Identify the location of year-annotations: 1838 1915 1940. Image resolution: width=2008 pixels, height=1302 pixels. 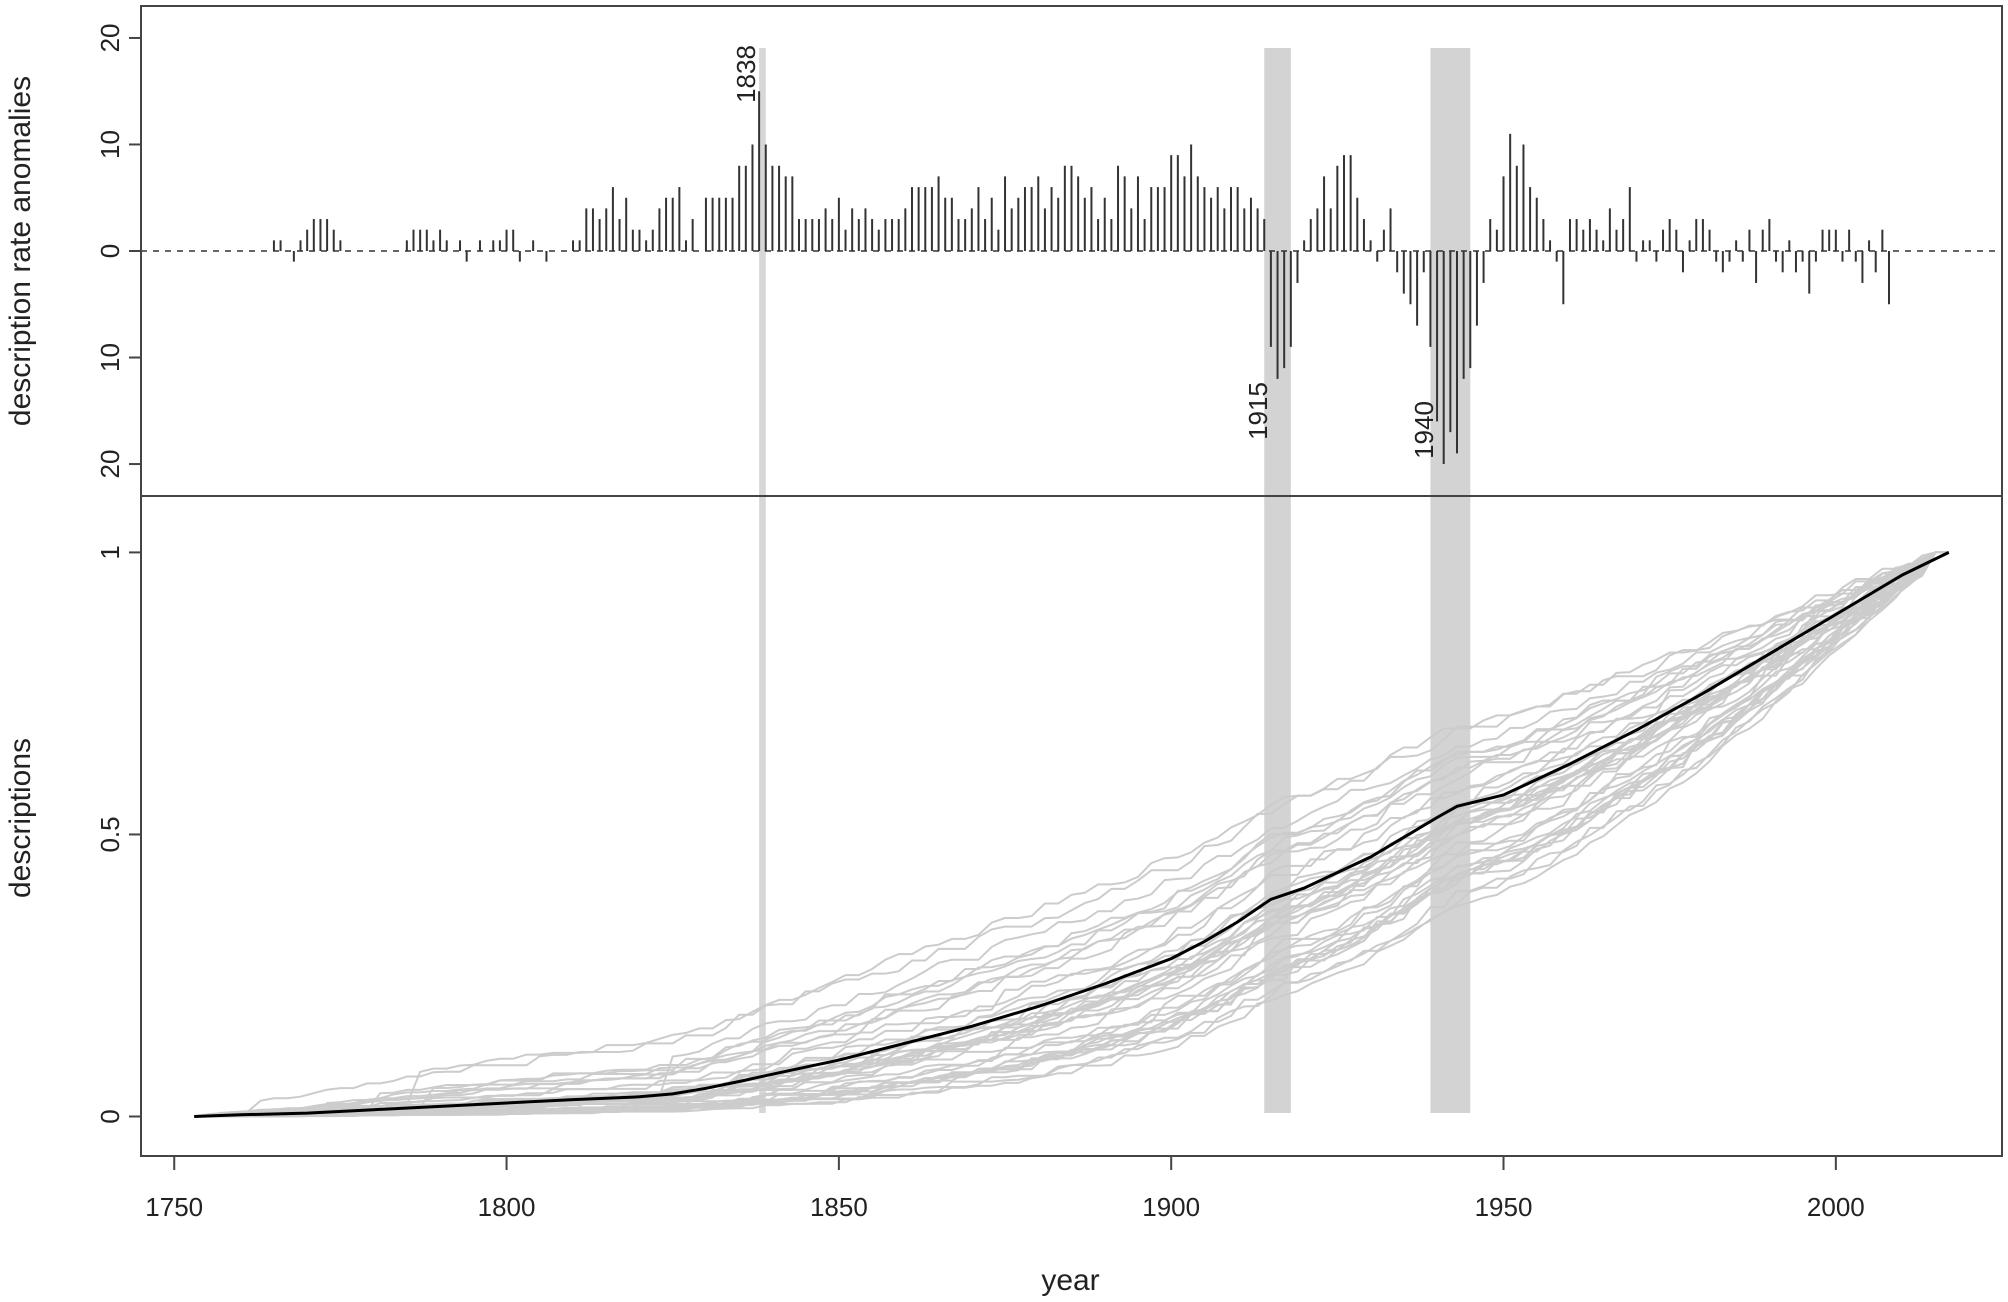
(1085, 252).